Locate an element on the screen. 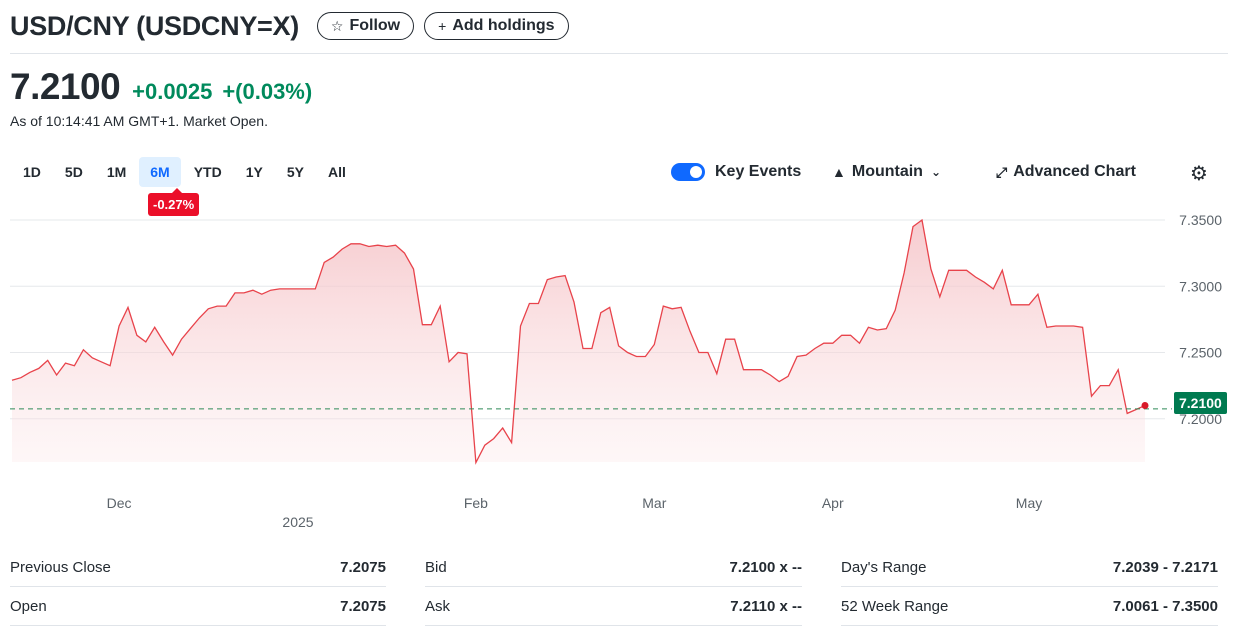 The height and width of the screenshot is (636, 1251). stat-item: Day's Range 7.2039 - 7.2171 is located at coordinates (1029, 567).